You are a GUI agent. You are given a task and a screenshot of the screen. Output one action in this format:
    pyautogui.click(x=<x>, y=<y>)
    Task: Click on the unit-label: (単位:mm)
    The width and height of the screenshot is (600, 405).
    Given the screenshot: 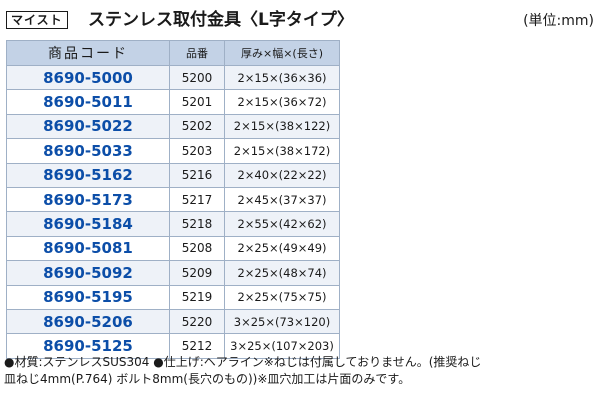 What is the action you would take?
    pyautogui.click(x=558, y=21)
    